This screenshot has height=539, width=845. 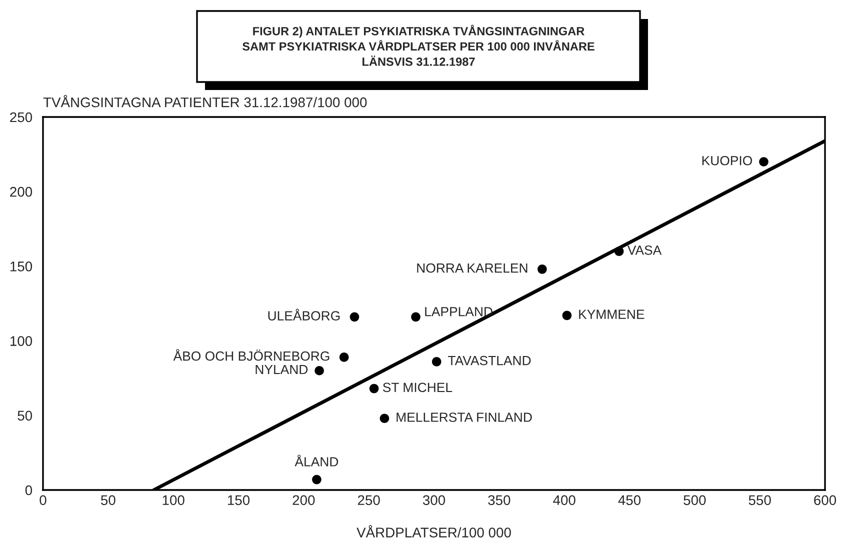 I want to click on annotation: ÅBO OCH BJÖRNEBORG, so click(x=251, y=355).